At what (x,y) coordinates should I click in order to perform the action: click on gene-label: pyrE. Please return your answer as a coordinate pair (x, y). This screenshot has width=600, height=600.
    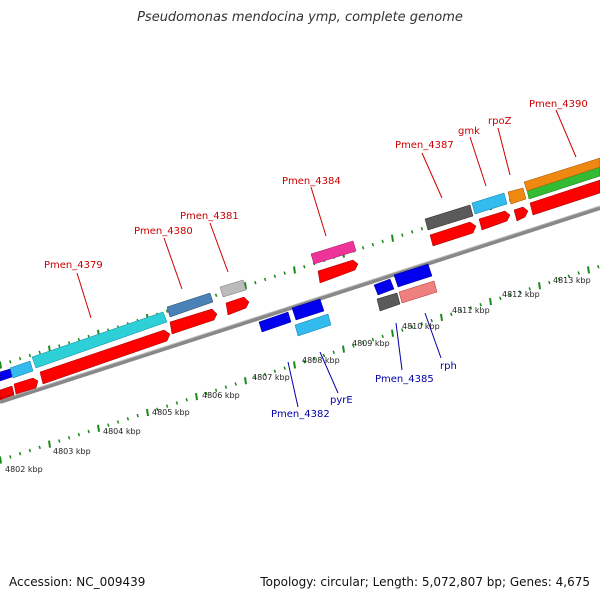
    Looking at the image, I should click on (341, 400).